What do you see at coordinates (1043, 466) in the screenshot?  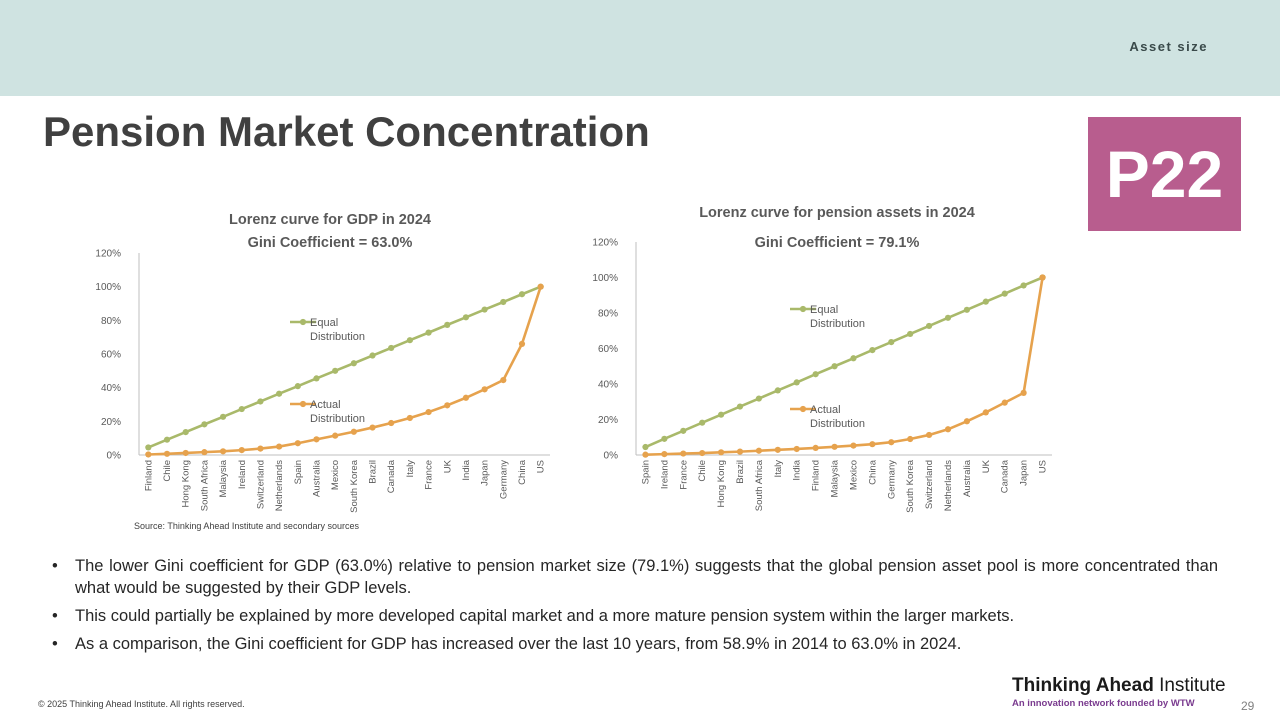 I see `x-category-label: US` at bounding box center [1043, 466].